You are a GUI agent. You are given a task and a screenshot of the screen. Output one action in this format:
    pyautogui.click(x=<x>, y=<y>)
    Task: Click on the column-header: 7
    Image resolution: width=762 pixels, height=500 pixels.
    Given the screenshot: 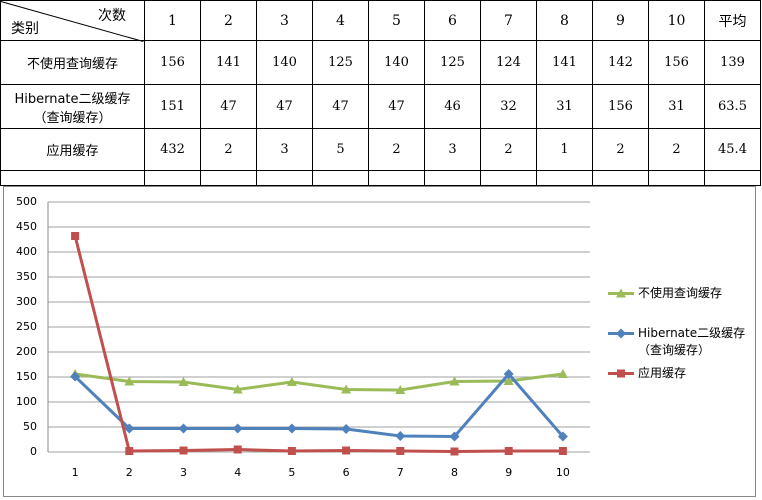 What is the action you would take?
    pyautogui.click(x=508, y=20)
    